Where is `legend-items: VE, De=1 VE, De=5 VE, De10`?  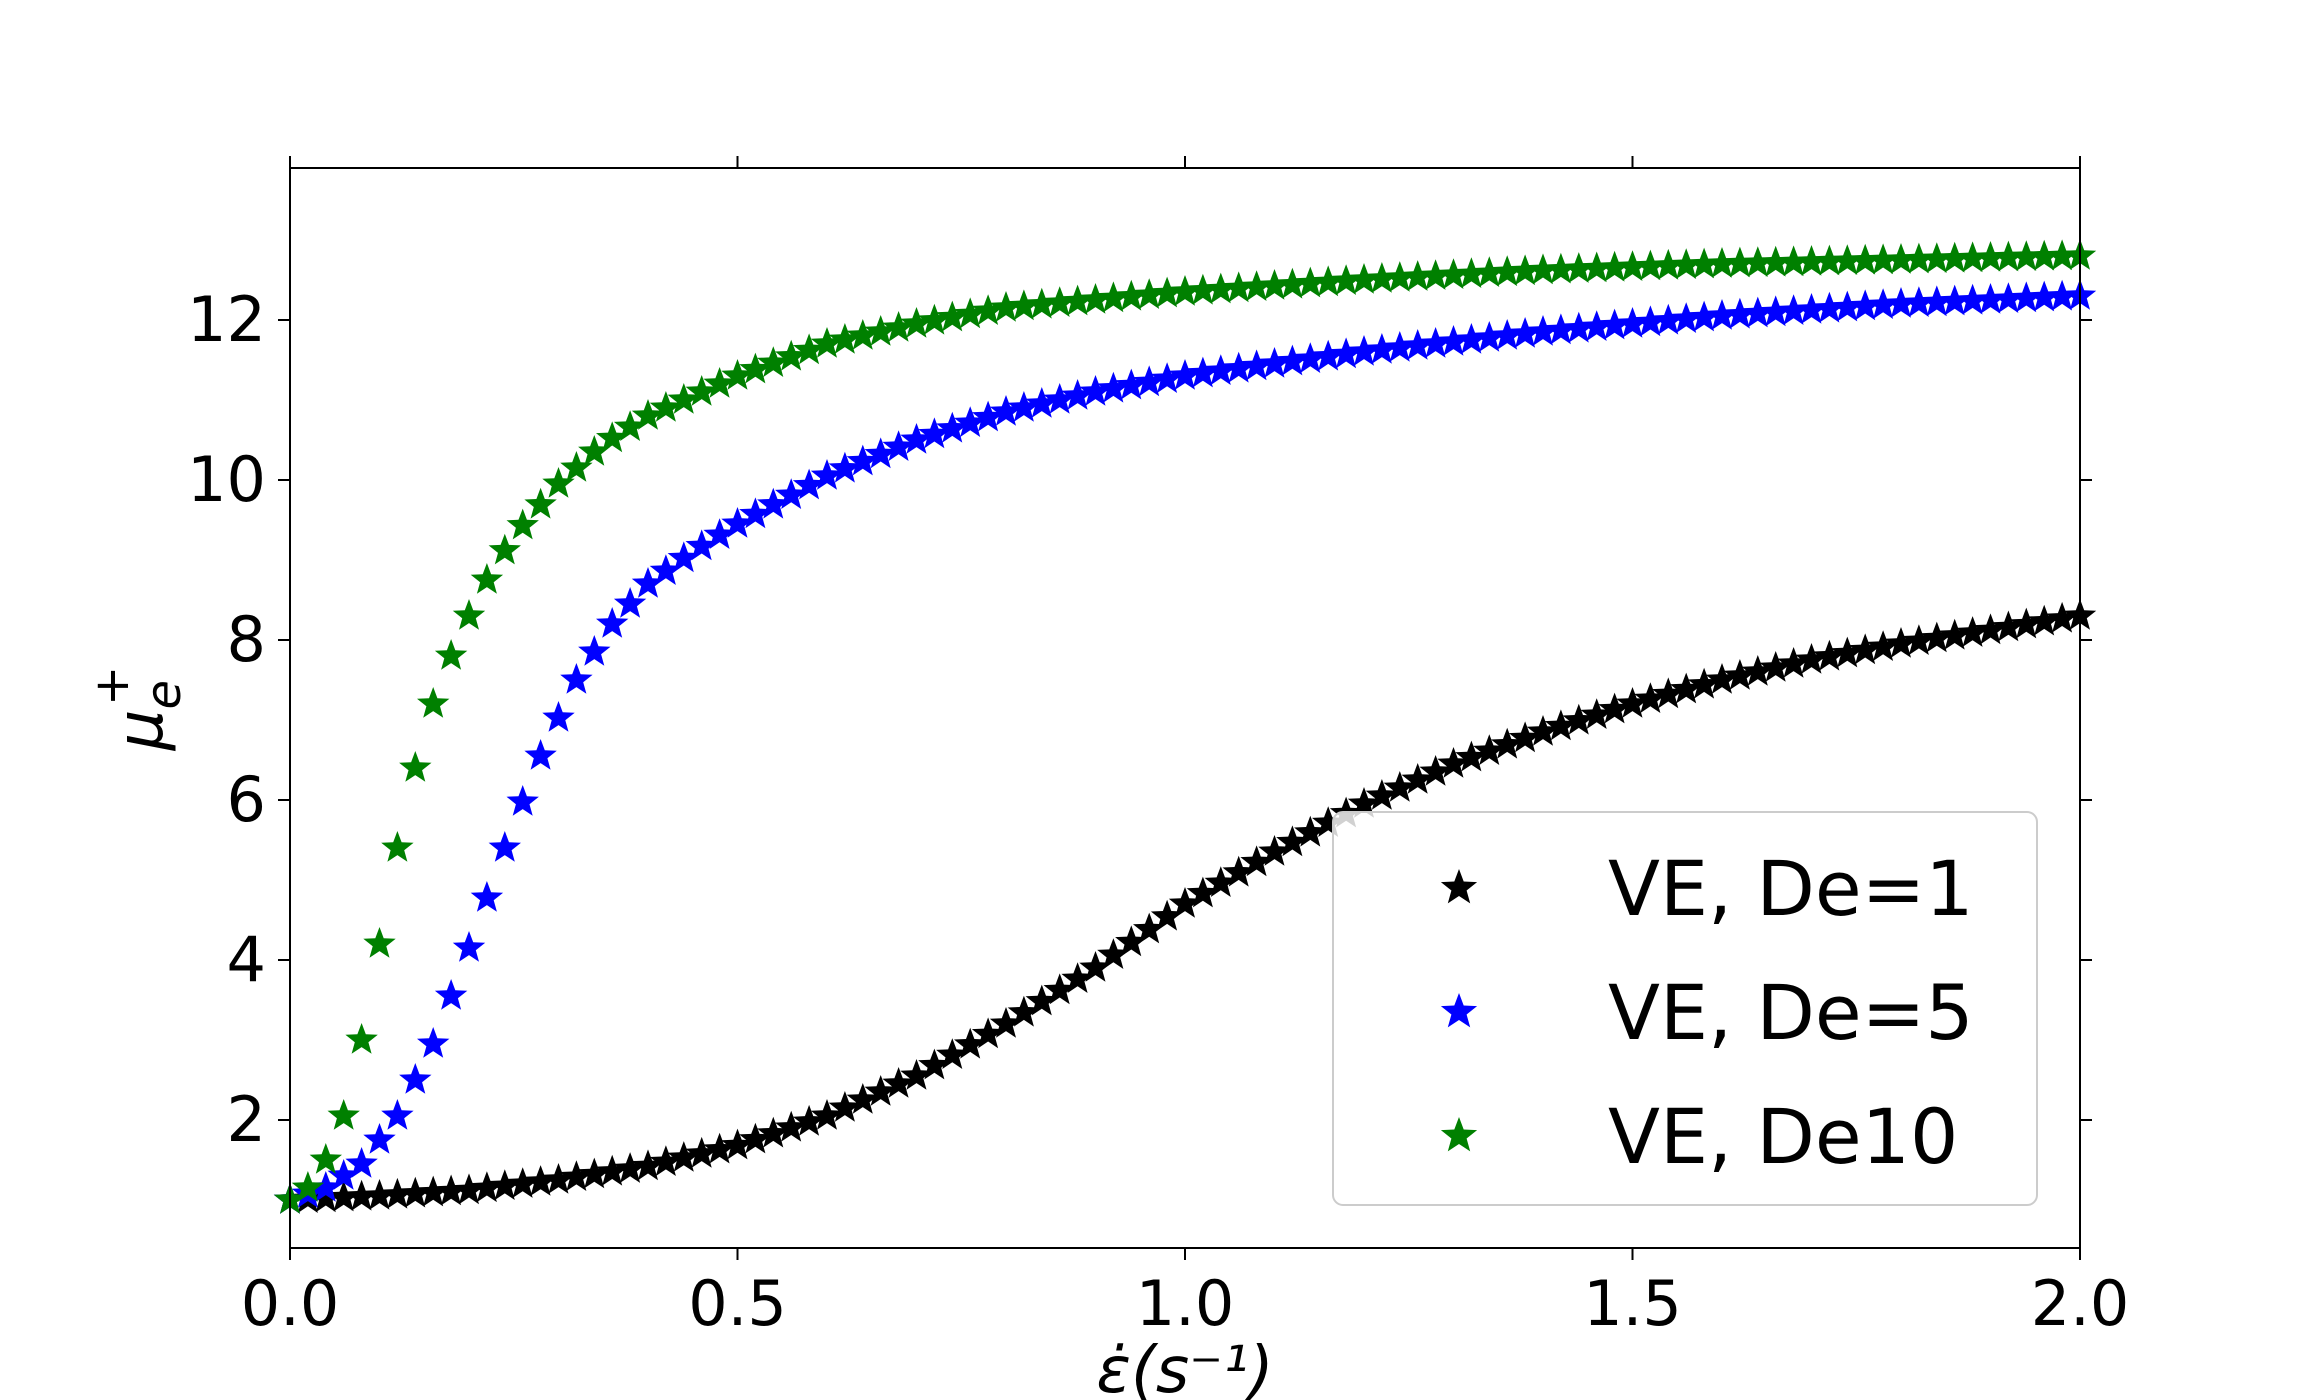 legend-items: VE, De=1 VE, De=5 VE, De10 is located at coordinates (1707, 1012).